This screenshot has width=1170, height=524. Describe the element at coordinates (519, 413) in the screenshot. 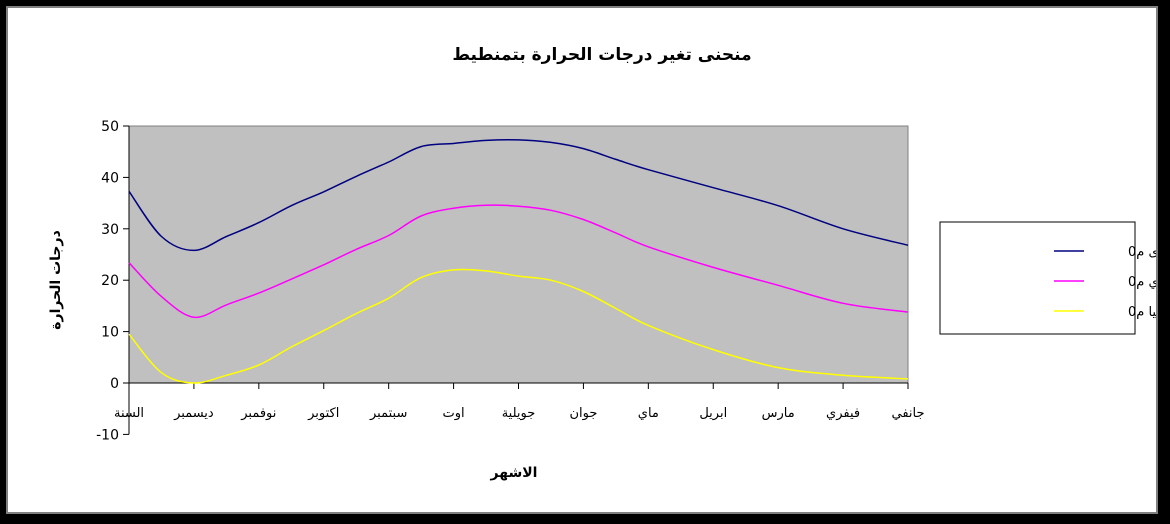

I see `x-tick-label: جويلية` at that location.